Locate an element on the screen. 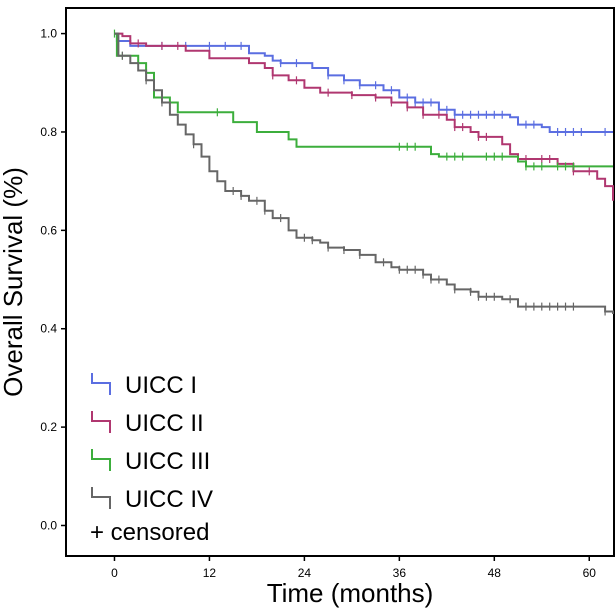 The width and height of the screenshot is (616, 610). x-tick-label: 0 is located at coordinates (114, 573).